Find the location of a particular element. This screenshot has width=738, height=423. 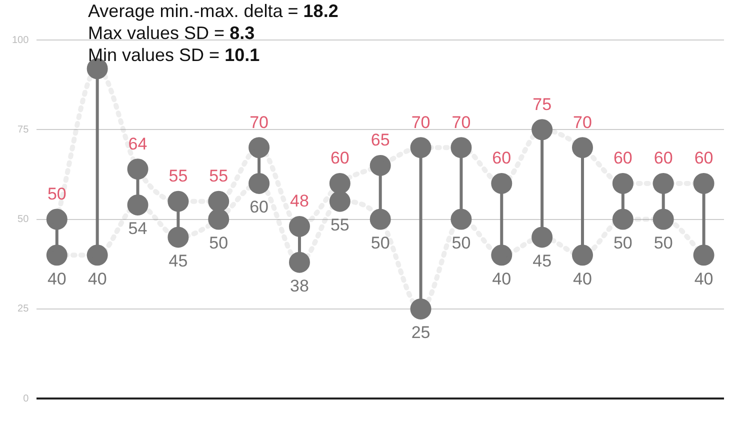

data-label: 25 is located at coordinates (420, 332).